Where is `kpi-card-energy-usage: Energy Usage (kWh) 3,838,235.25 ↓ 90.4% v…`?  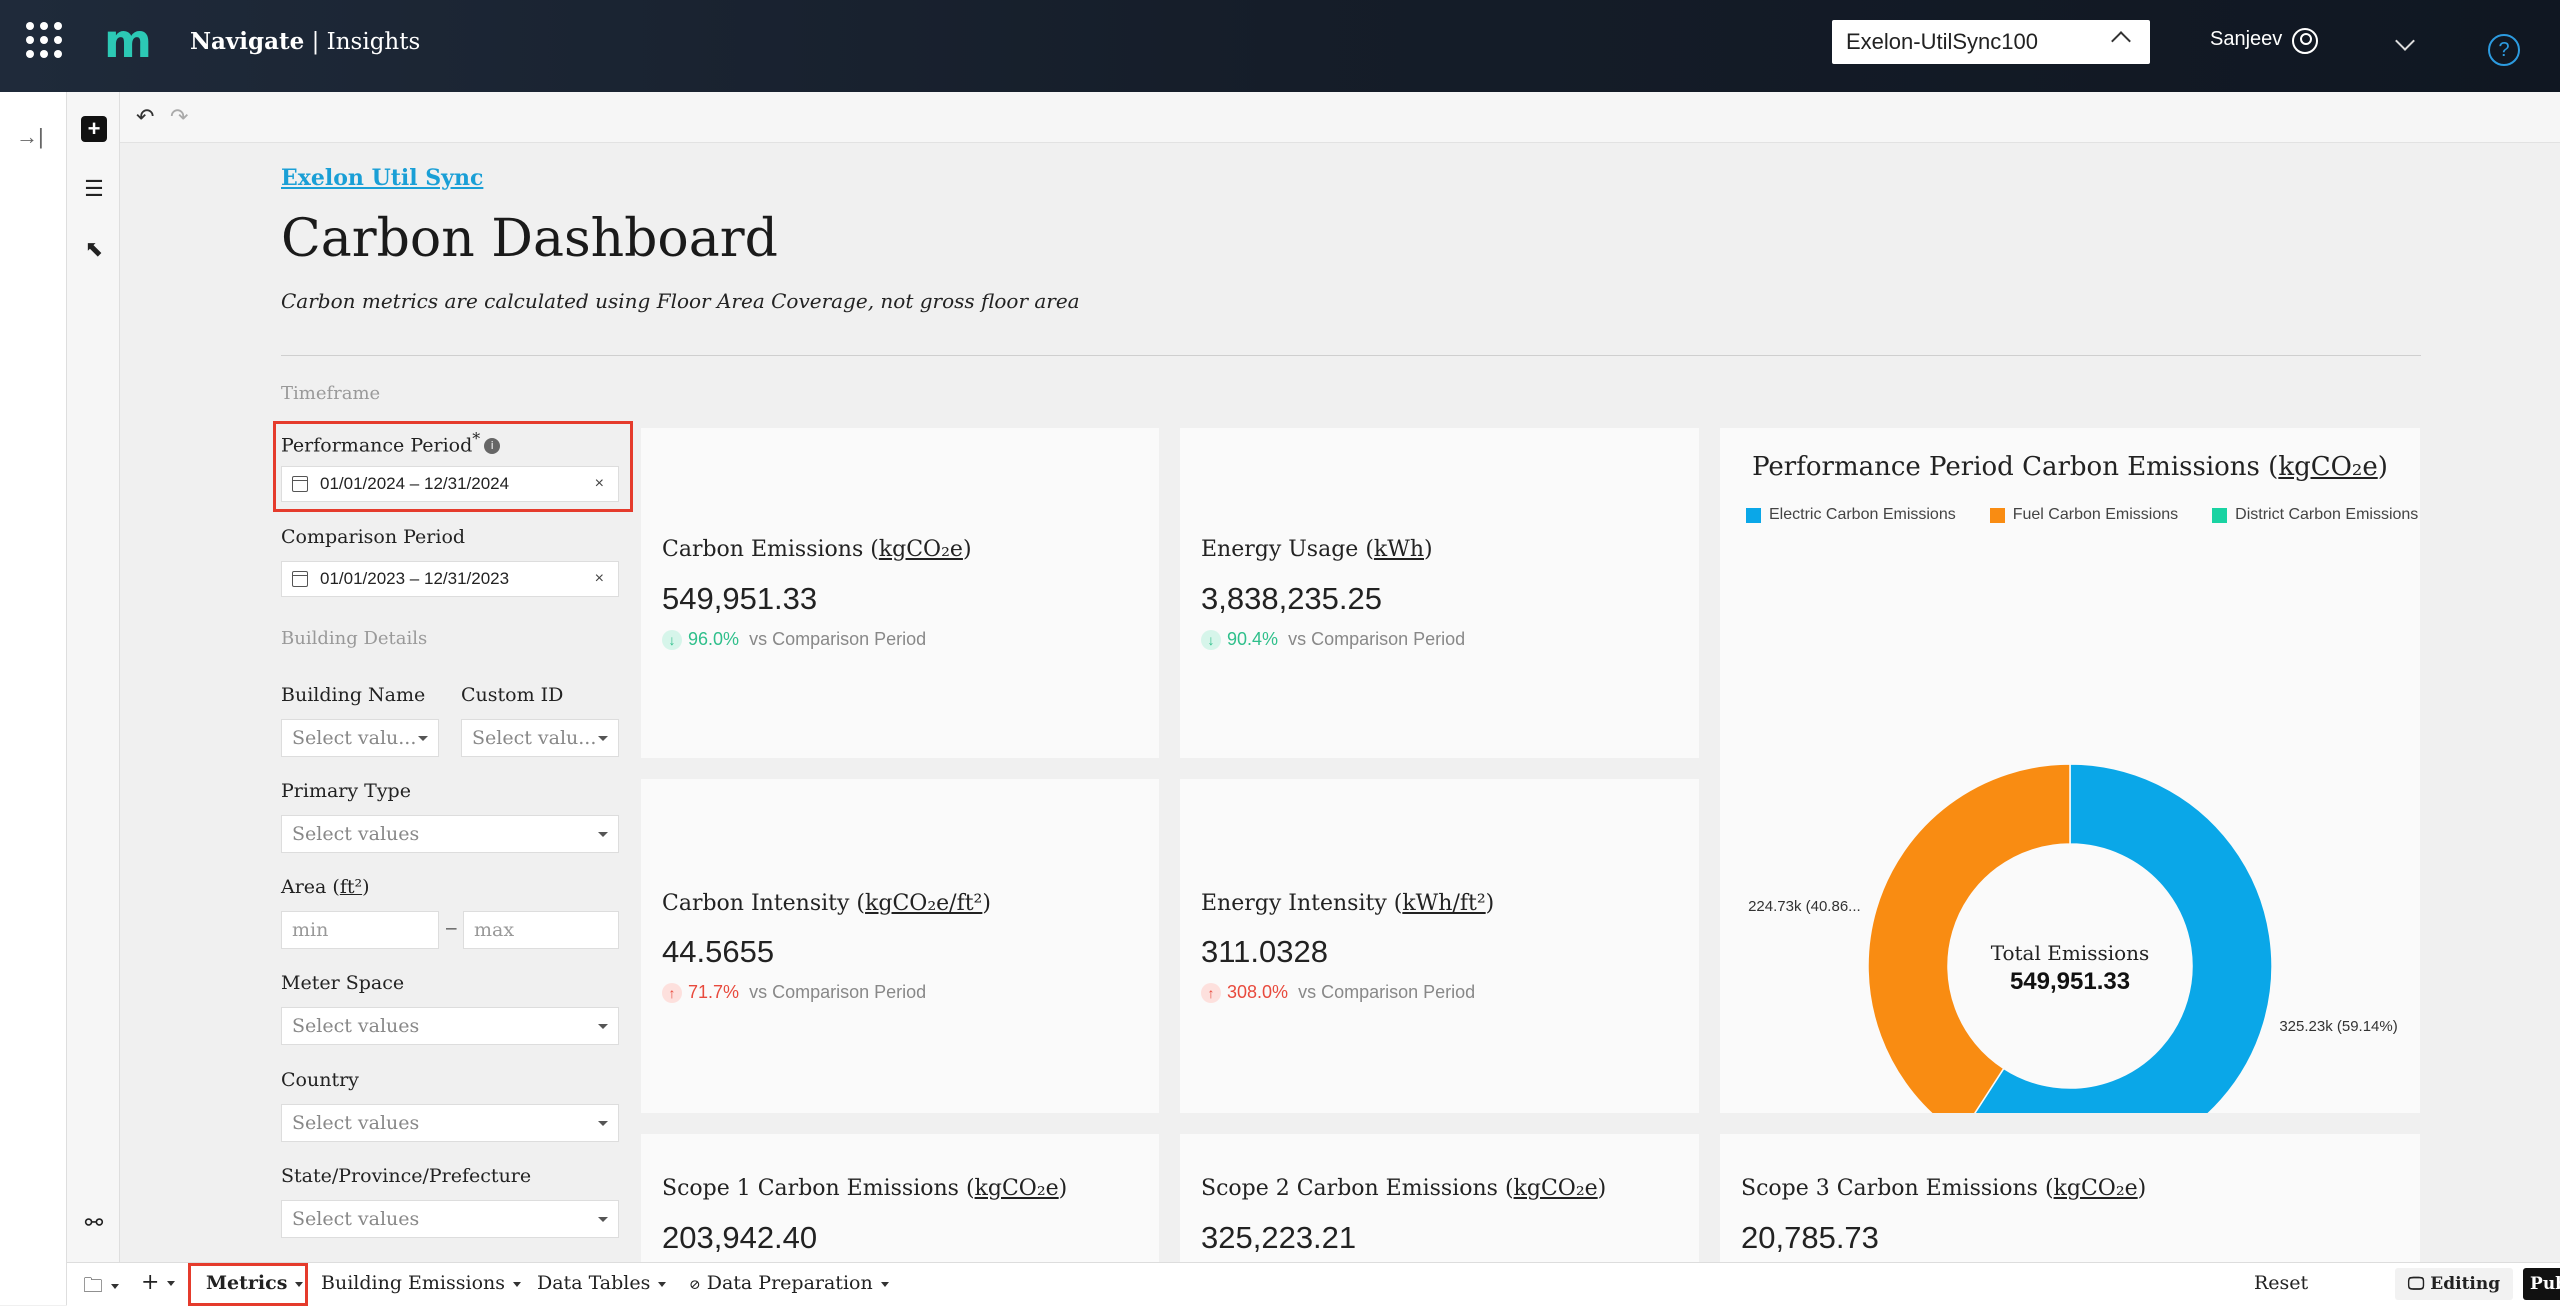
kpi-card-energy-usage: Energy Usage (kWh) 3,838,235.25 ↓ 90.4% v… is located at coordinates (1439, 593).